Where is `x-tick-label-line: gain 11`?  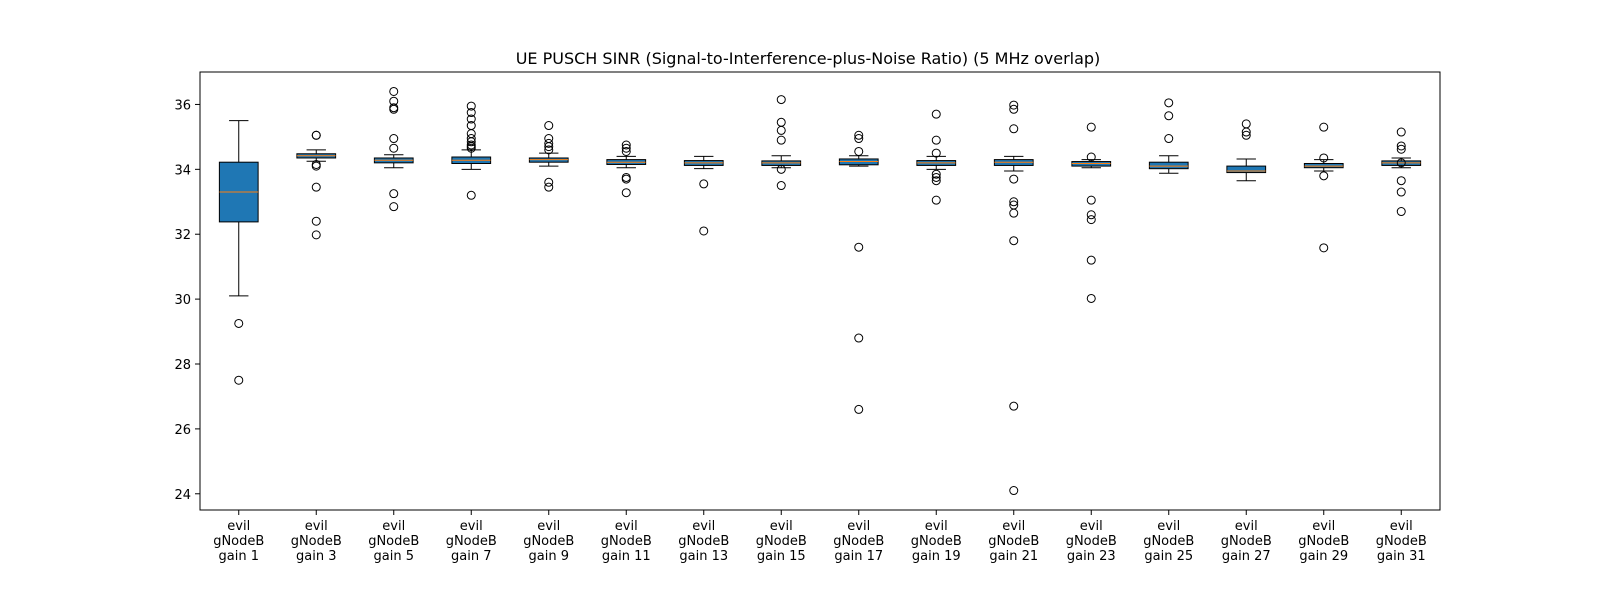 x-tick-label-line: gain 11 is located at coordinates (626, 556).